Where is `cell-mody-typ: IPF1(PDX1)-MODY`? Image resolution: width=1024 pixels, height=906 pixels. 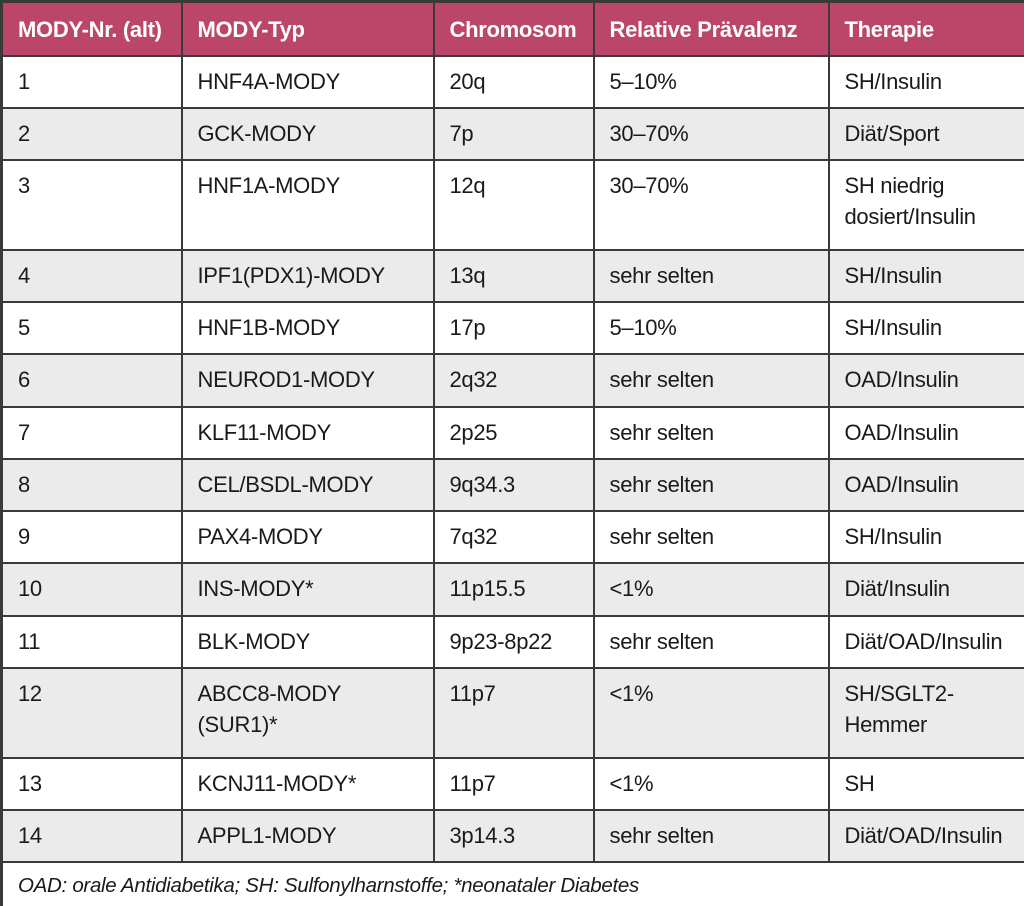 cell-mody-typ: IPF1(PDX1)-MODY is located at coordinates (307, 276).